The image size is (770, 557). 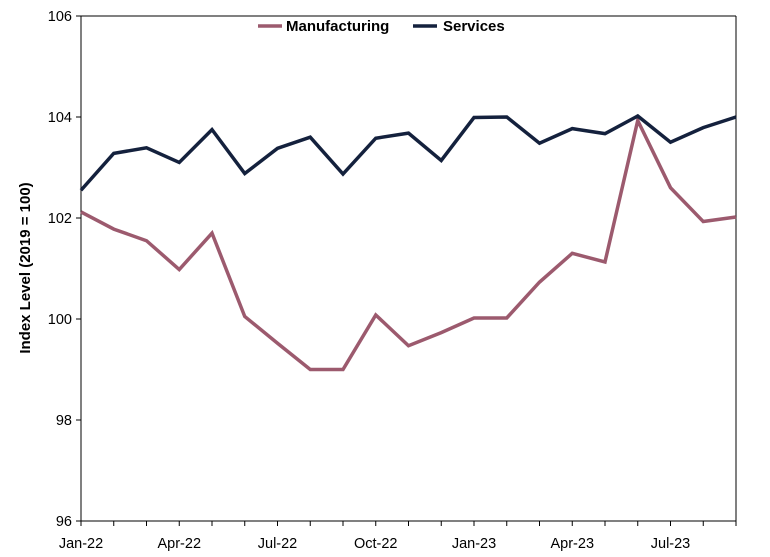 What do you see at coordinates (278, 544) in the screenshot?
I see `x-tick-label: Jul-22` at bounding box center [278, 544].